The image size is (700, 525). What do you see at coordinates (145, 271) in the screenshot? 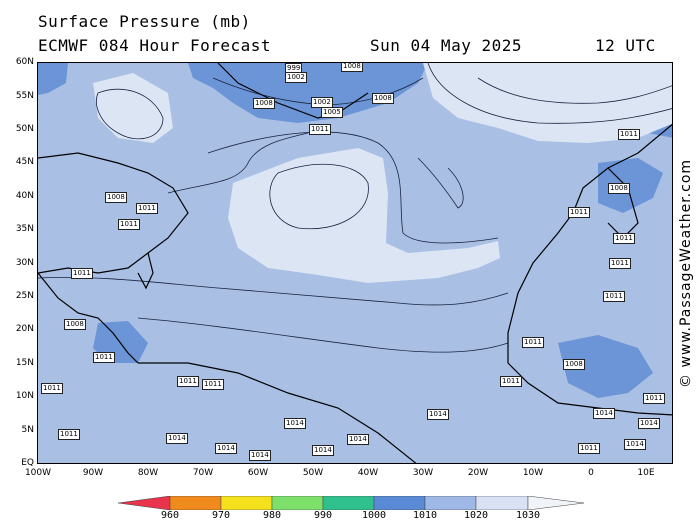
I see `coastline-florida` at bounding box center [145, 271].